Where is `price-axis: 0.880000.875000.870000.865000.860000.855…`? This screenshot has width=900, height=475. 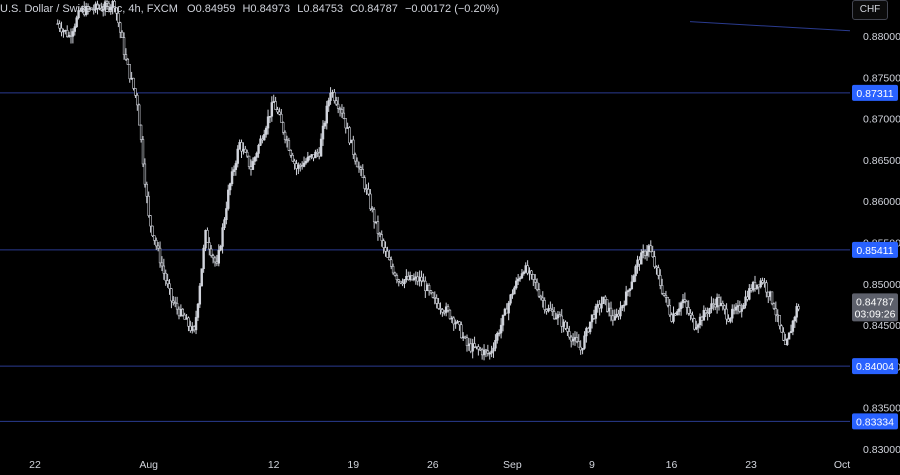 price-axis: 0.880000.875000.870000.865000.860000.855… is located at coordinates (881, 243).